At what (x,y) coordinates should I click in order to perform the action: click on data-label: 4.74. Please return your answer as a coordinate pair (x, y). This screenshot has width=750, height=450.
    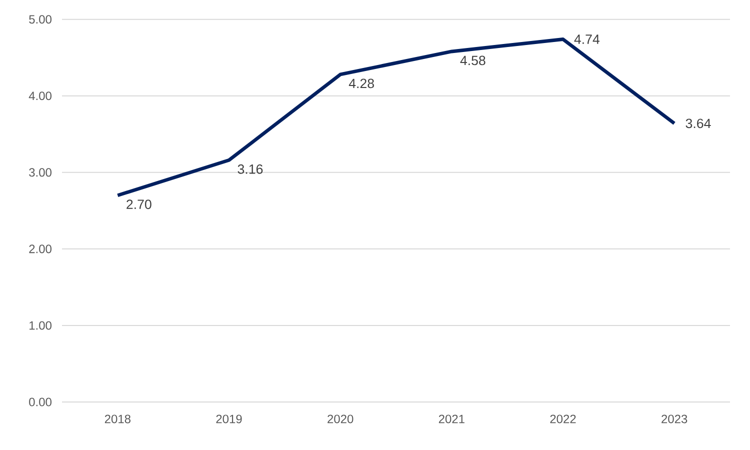
    Looking at the image, I should click on (587, 39).